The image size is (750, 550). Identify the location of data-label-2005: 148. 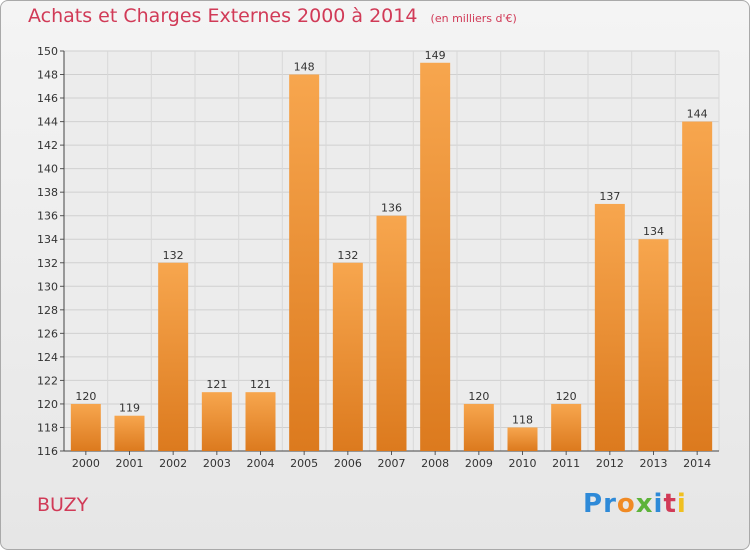
(304, 67).